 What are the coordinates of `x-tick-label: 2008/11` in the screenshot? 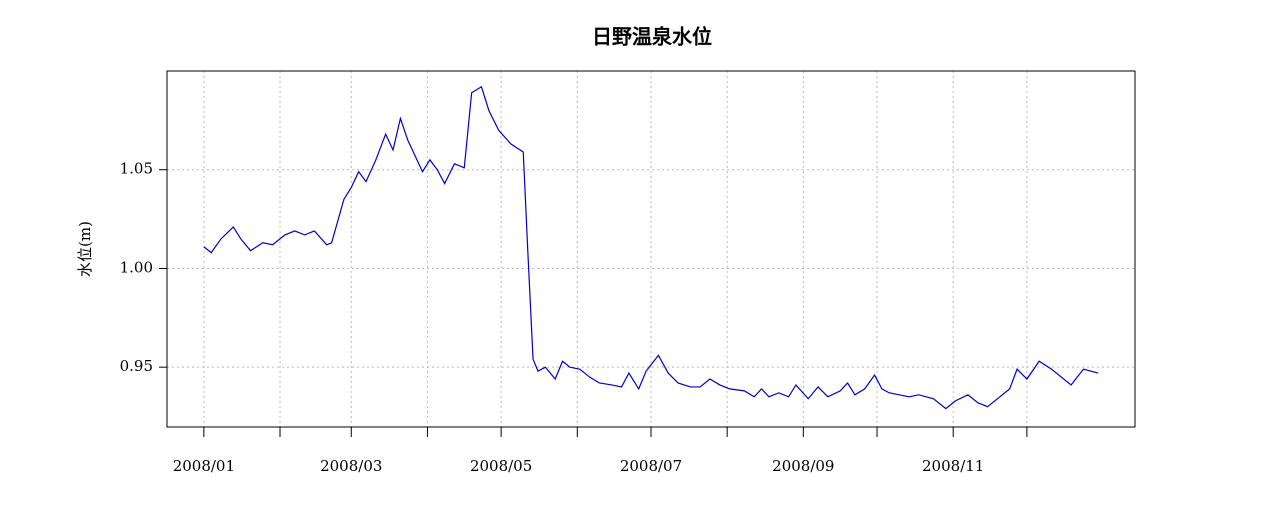 It's located at (953, 466).